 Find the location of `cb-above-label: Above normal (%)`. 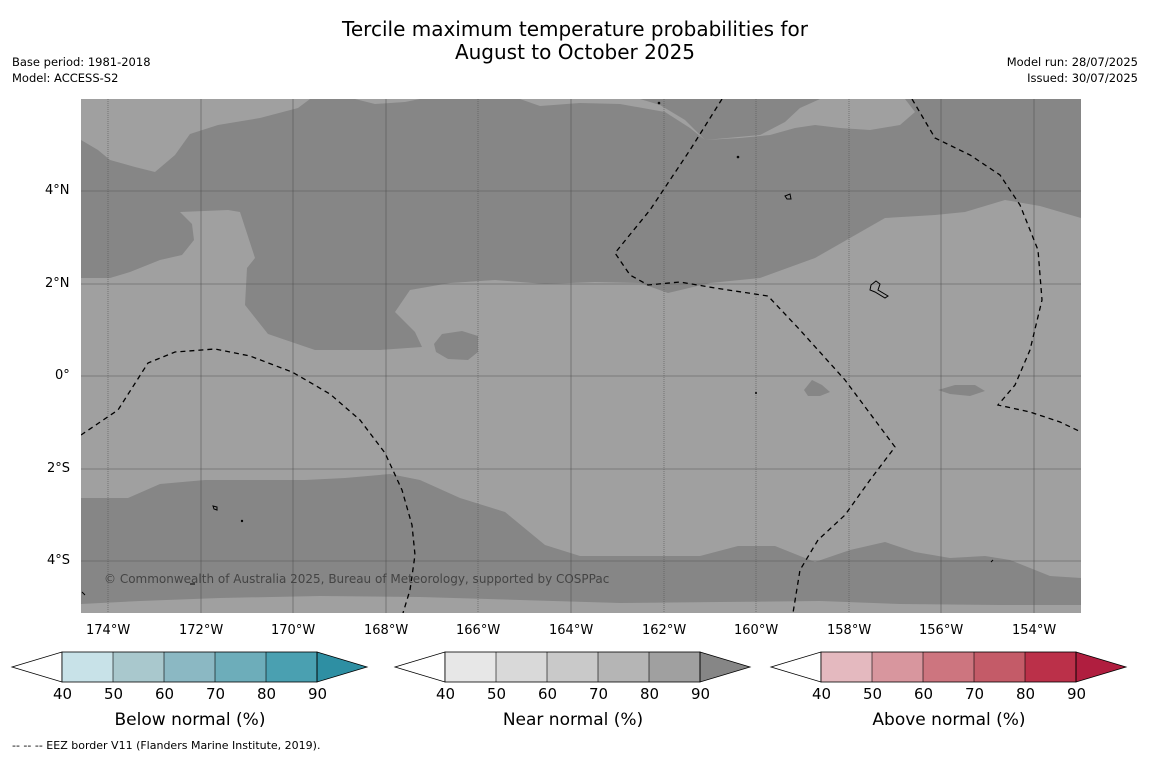

cb-above-label: Above normal (%) is located at coordinates (949, 720).